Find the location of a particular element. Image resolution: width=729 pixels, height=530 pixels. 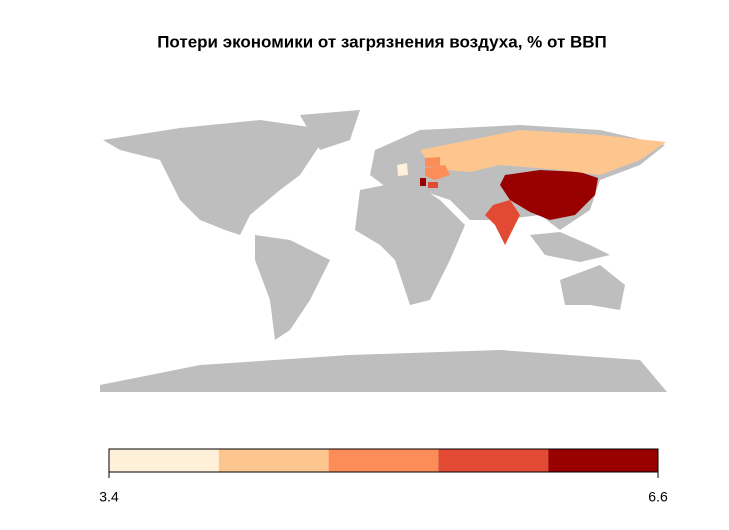

colorbar-tick-label: 6.6 is located at coordinates (658, 497).